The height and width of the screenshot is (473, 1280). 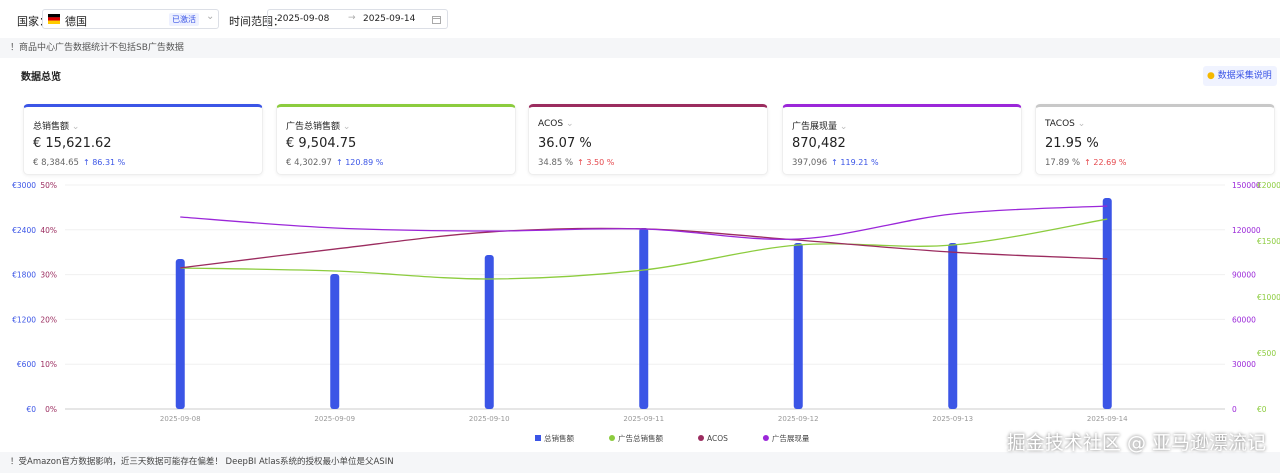 I want to click on tick-label: 90000, so click(x=1244, y=275).